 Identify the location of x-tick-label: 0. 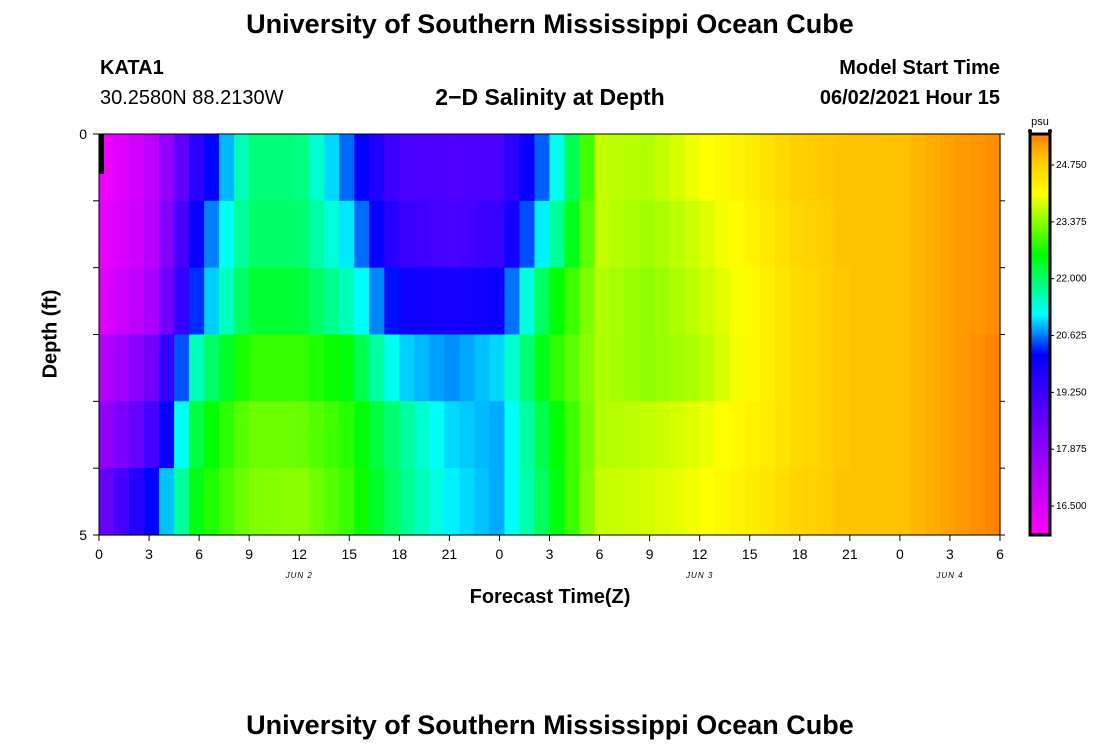
(900, 554).